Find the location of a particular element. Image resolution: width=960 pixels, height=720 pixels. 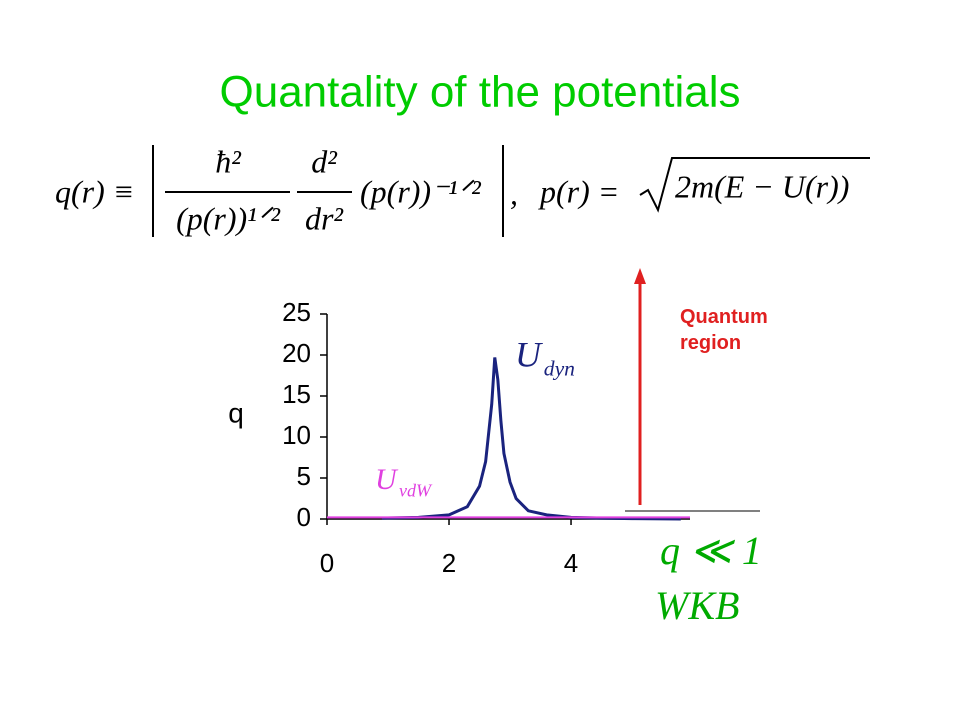

formula-part: q(r) ≡ is located at coordinates (94, 191).